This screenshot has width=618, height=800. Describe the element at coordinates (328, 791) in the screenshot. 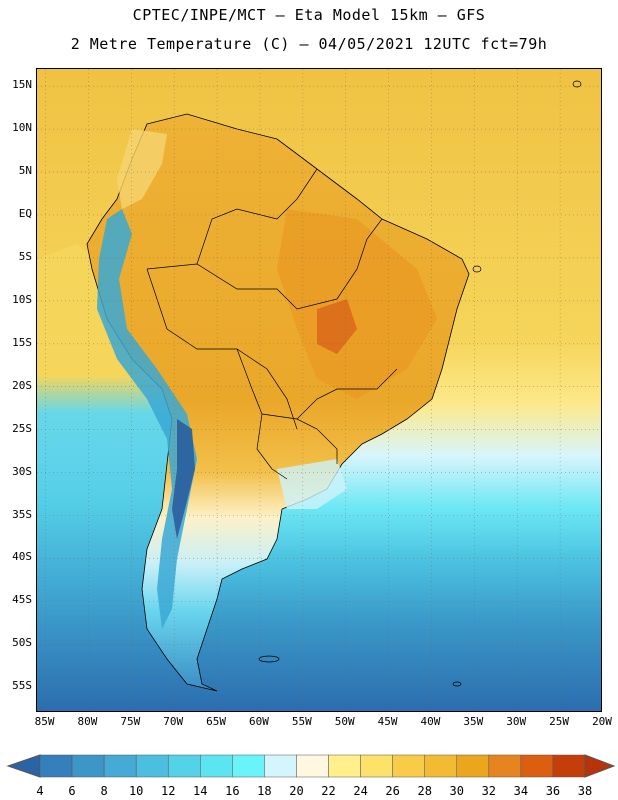

I see `colorbar-tick-label: 22` at that location.